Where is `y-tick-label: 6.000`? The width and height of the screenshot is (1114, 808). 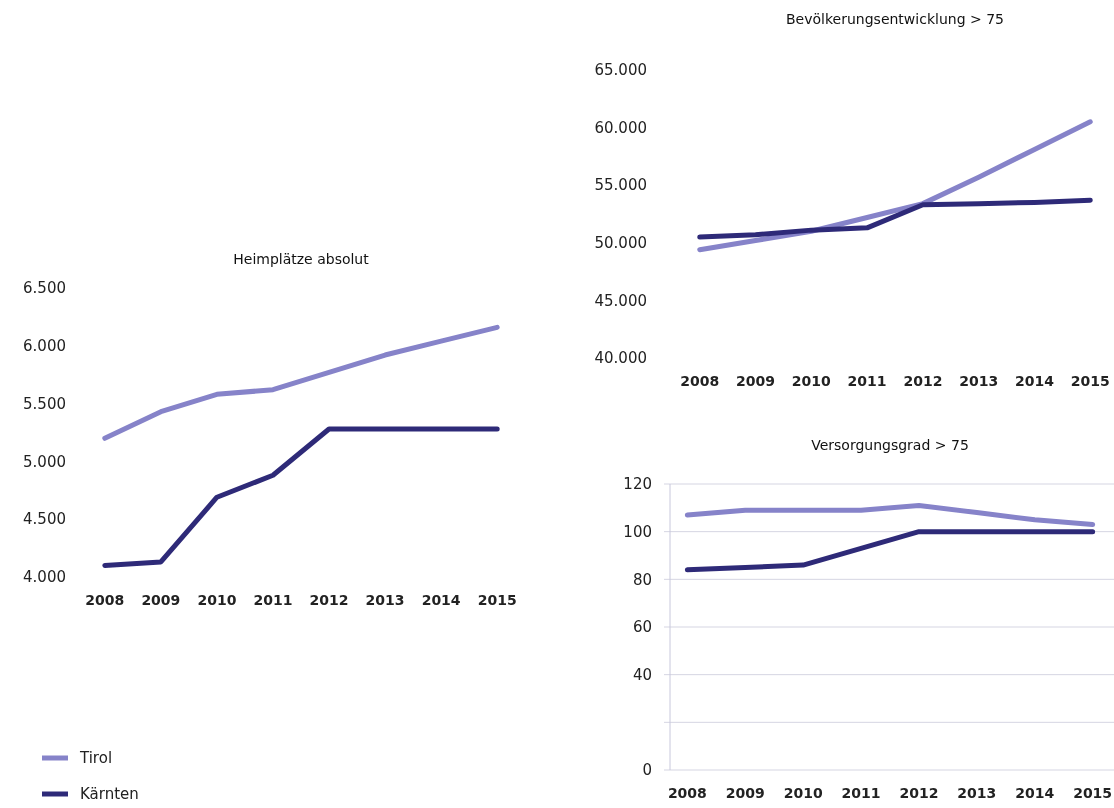
y-tick-label: 6.000 is located at coordinates (44, 346).